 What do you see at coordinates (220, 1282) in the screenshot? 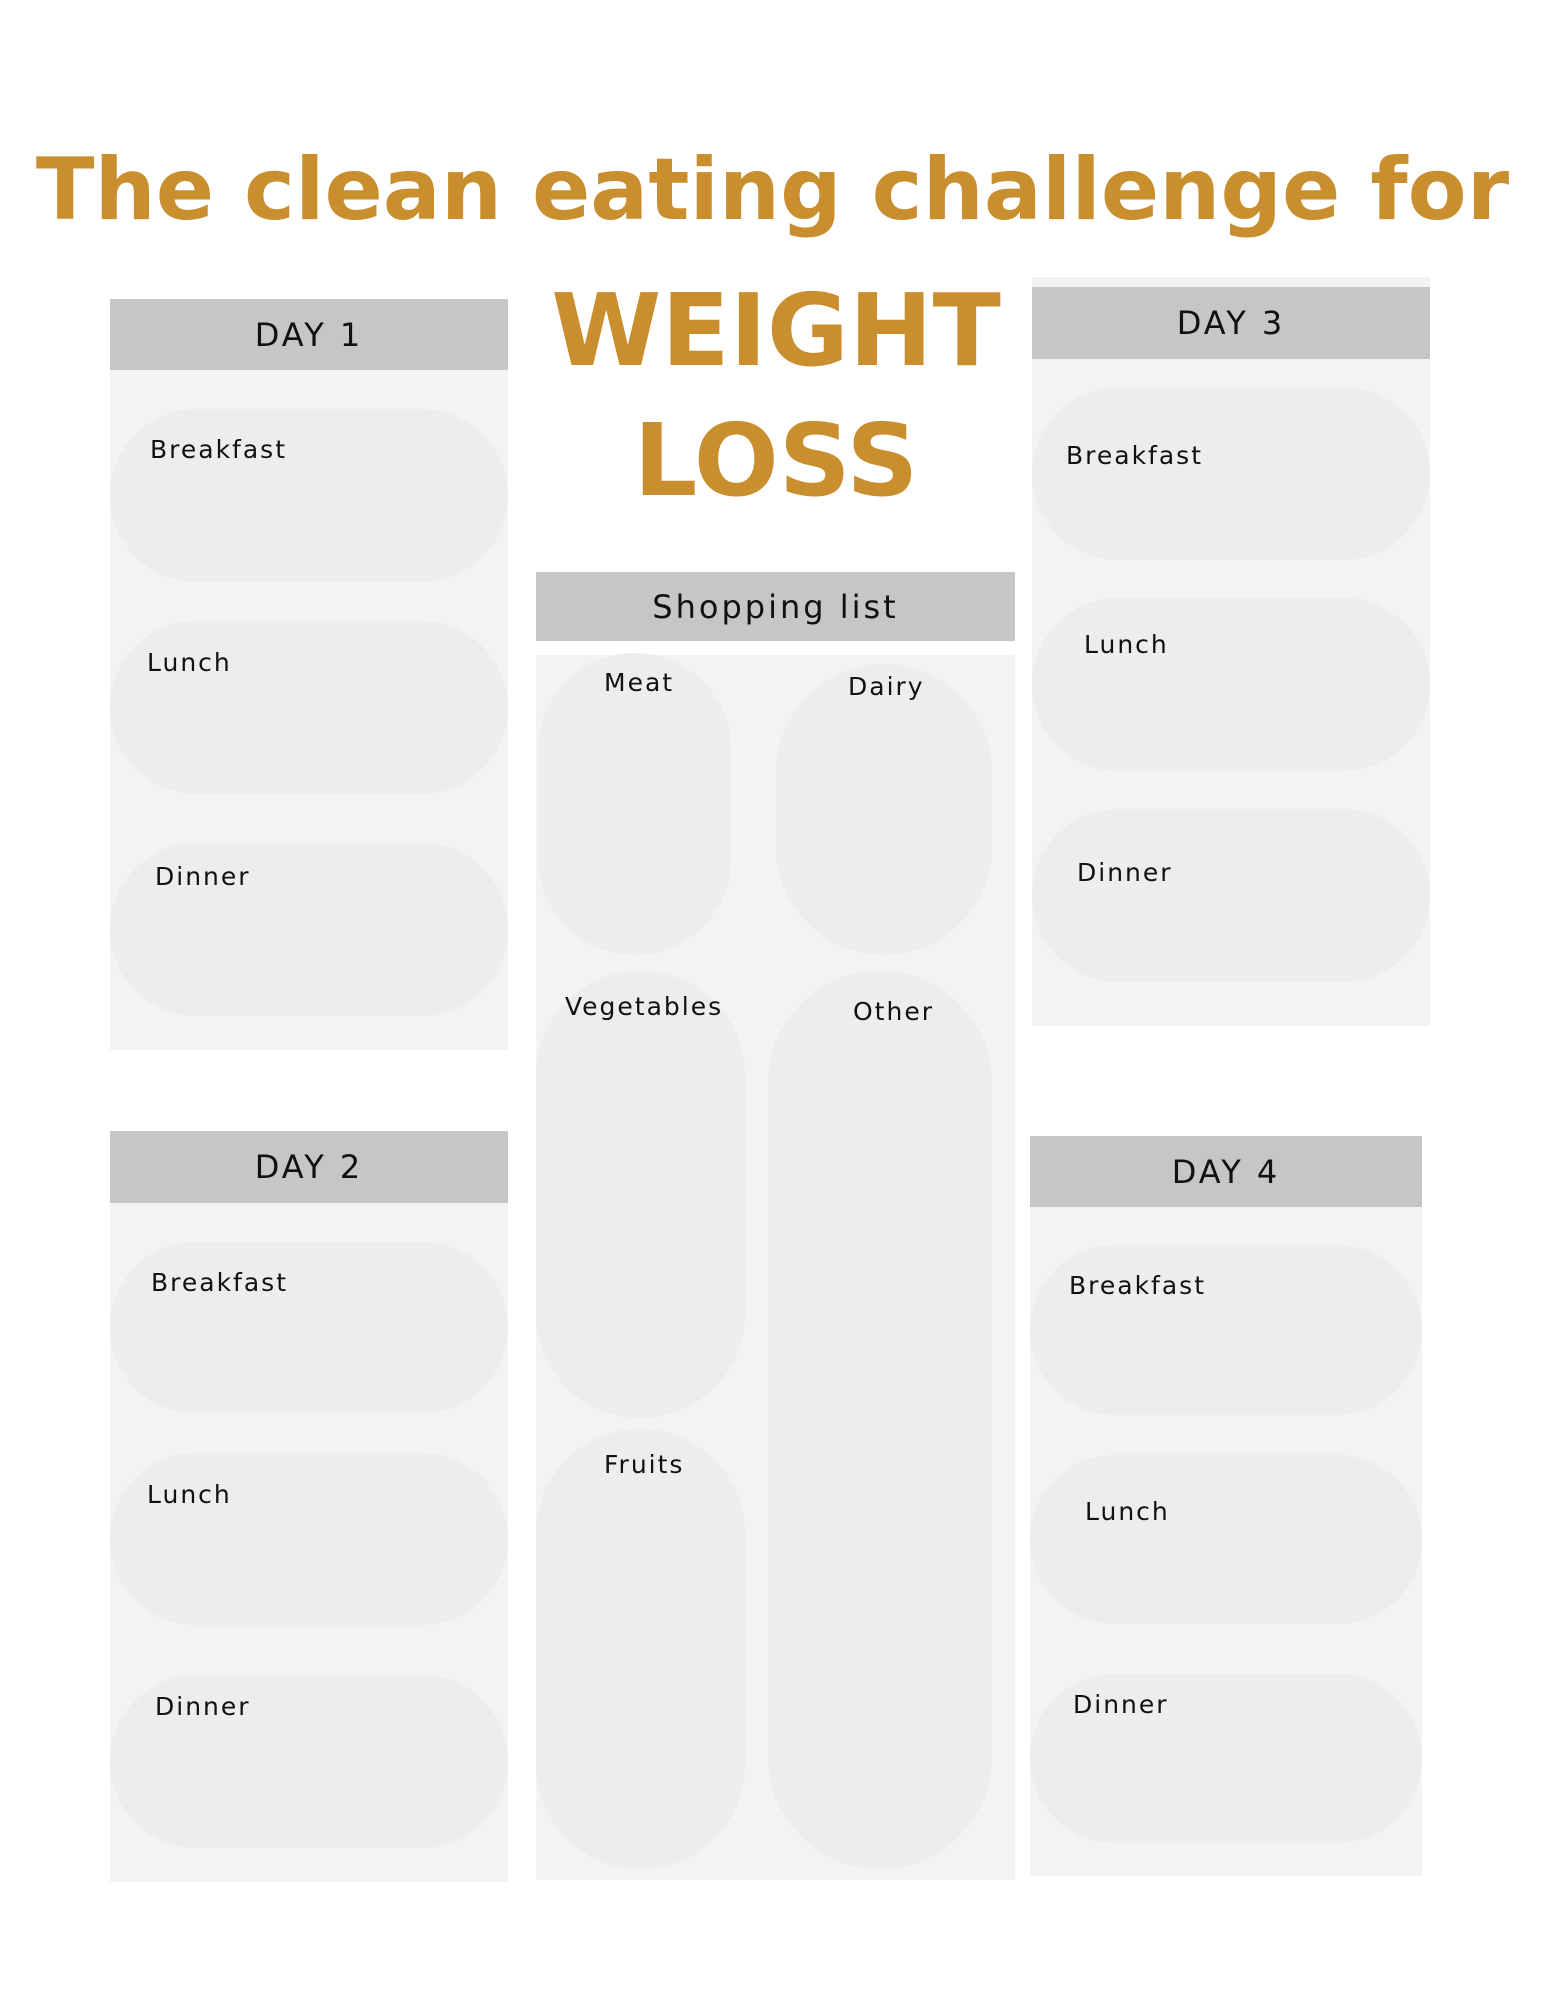
I see `day-2-breakfast-label: Breakfast` at bounding box center [220, 1282].